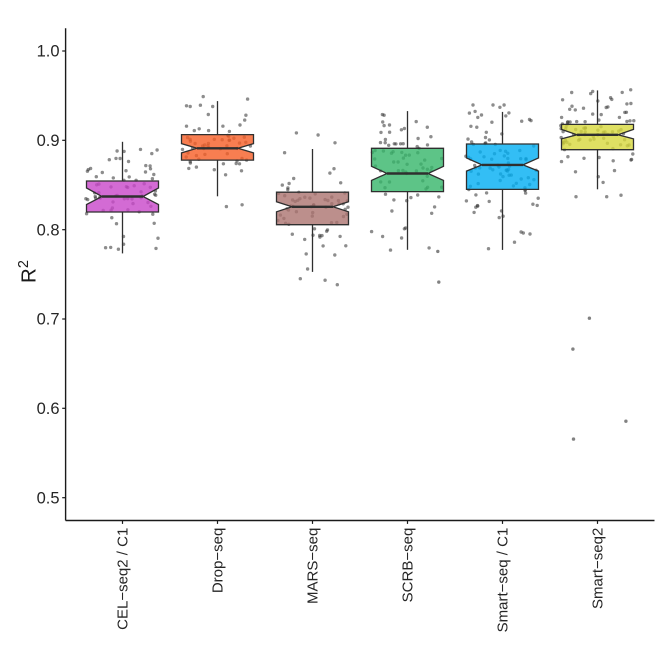  Describe the element at coordinates (48, 320) in the screenshot. I see `svg-text: 0.7` at that location.